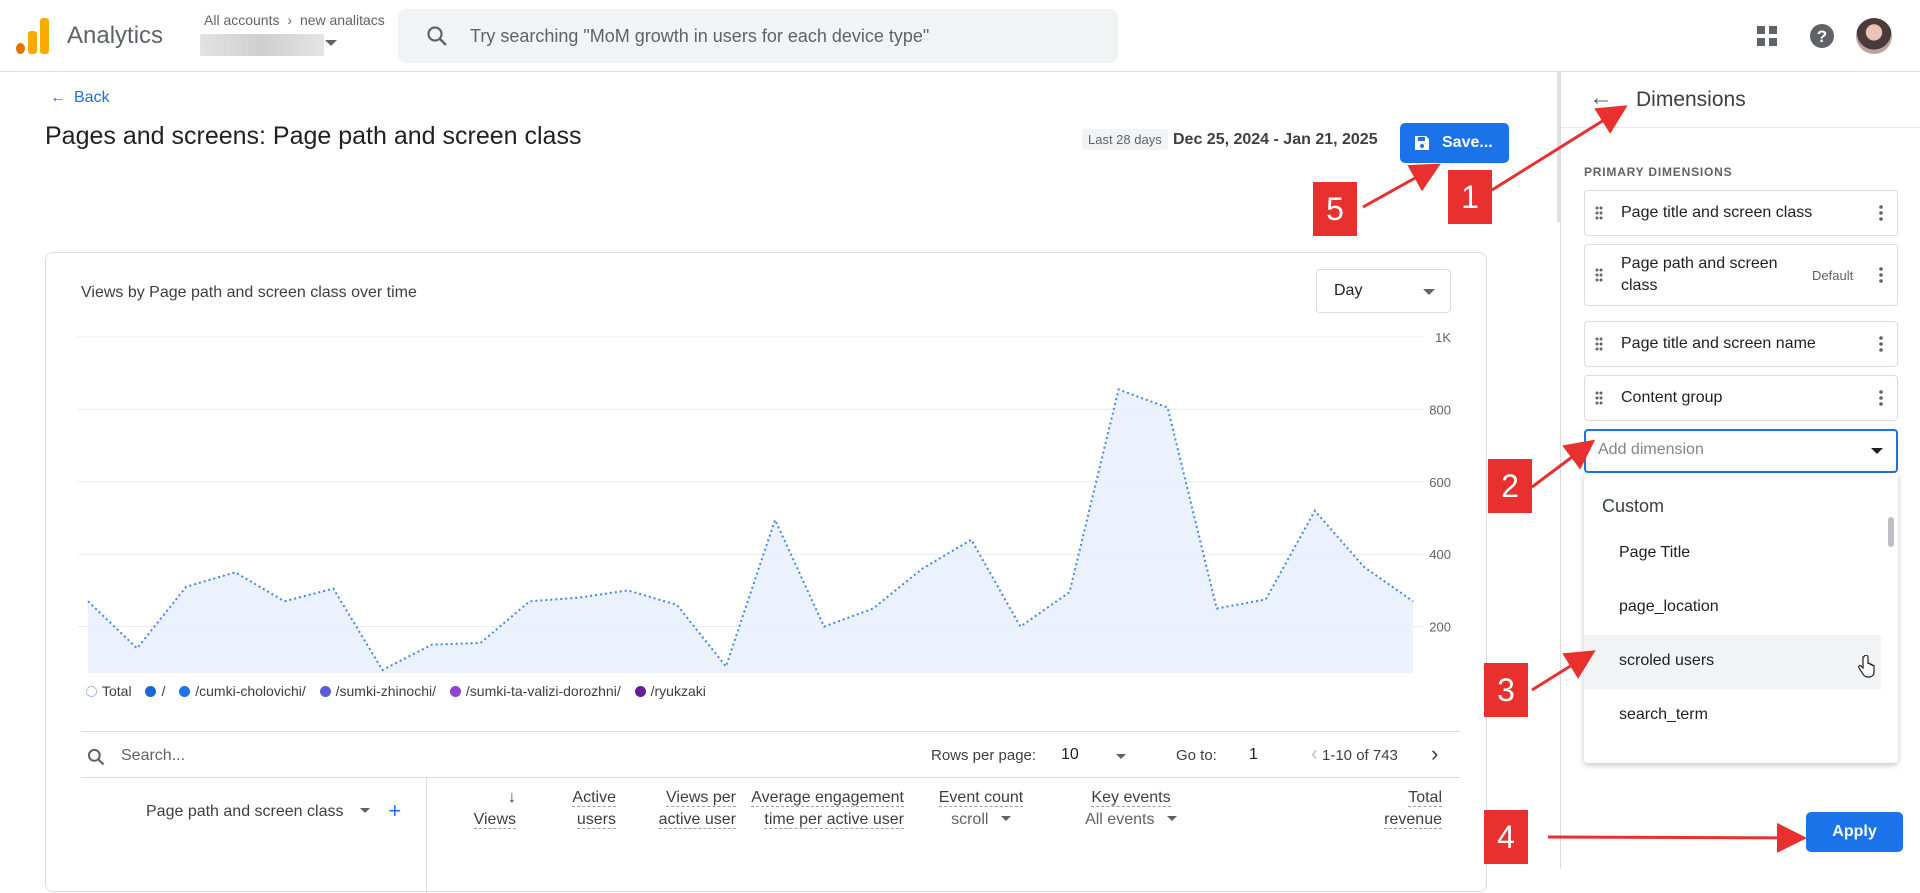 The width and height of the screenshot is (1920, 893). What do you see at coordinates (250, 691) in the screenshot?
I see `legend-label: /cumki-cholovichi/` at bounding box center [250, 691].